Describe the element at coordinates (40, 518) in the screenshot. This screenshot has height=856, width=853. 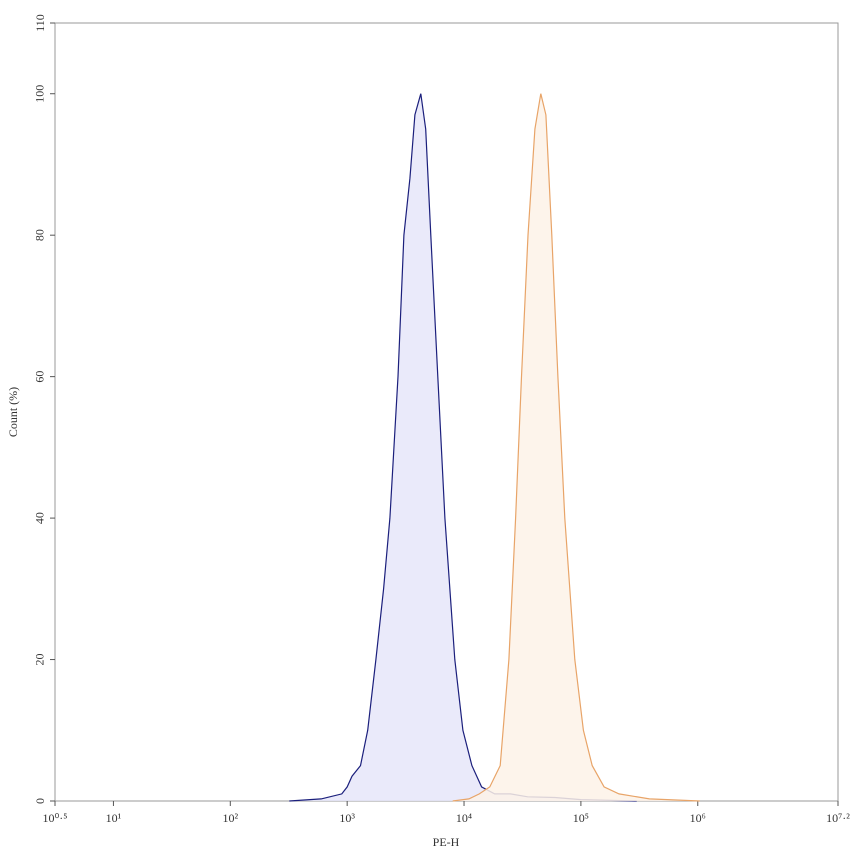
I see `y-tick-label: 40` at that location.